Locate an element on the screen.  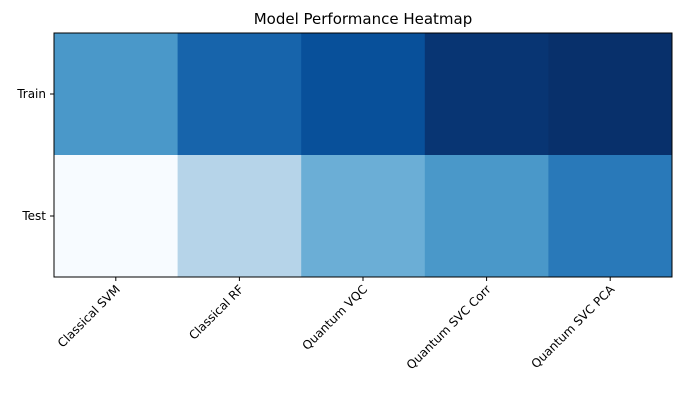
x-tick-label: Quantum SVC PCA is located at coordinates (572, 326).